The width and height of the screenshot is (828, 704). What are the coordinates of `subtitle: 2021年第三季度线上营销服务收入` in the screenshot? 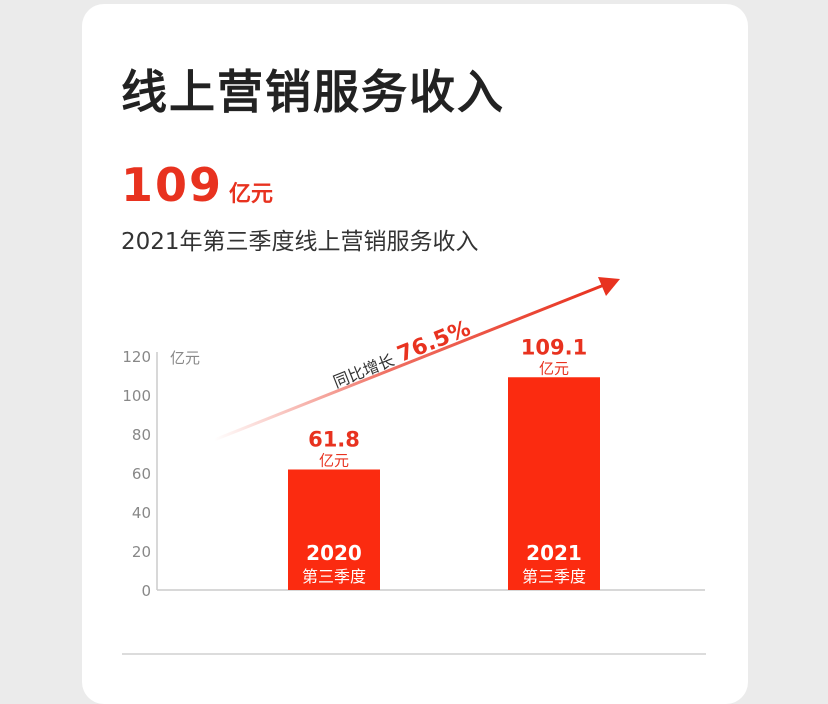 It's located at (300, 242).